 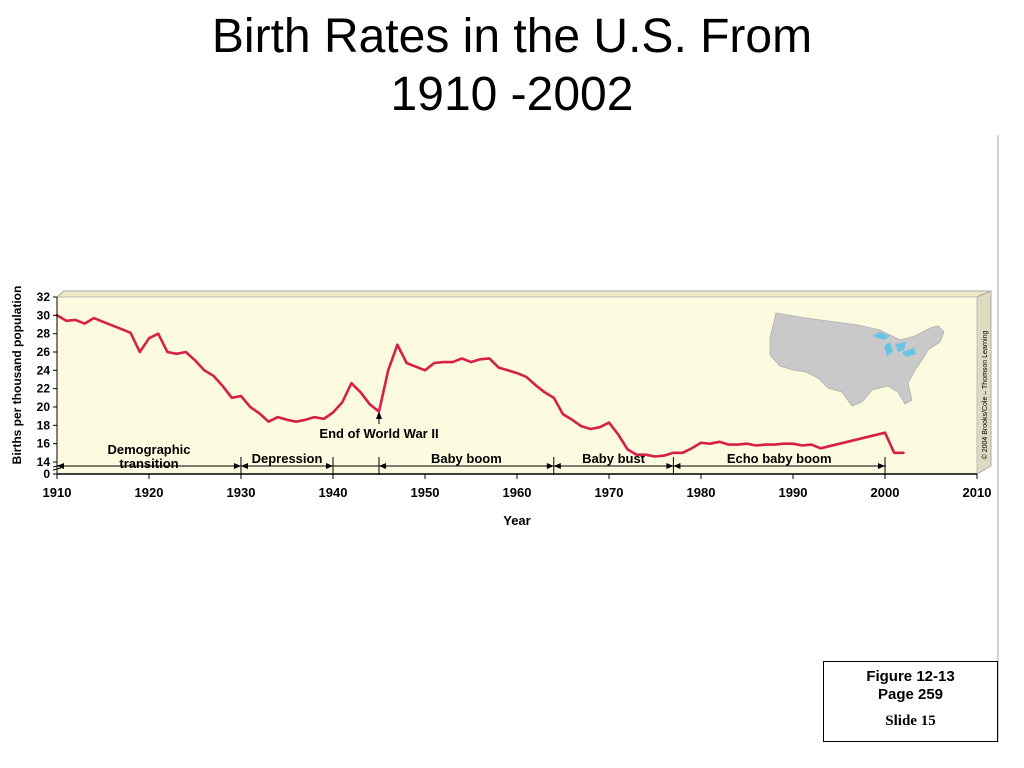 I want to click on wwii-arrowhead, so click(x=379, y=415).